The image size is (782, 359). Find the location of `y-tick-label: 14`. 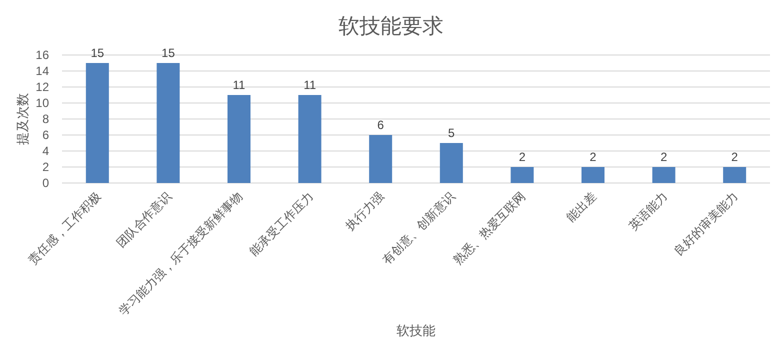

y-tick-label: 14 is located at coordinates (43, 71).